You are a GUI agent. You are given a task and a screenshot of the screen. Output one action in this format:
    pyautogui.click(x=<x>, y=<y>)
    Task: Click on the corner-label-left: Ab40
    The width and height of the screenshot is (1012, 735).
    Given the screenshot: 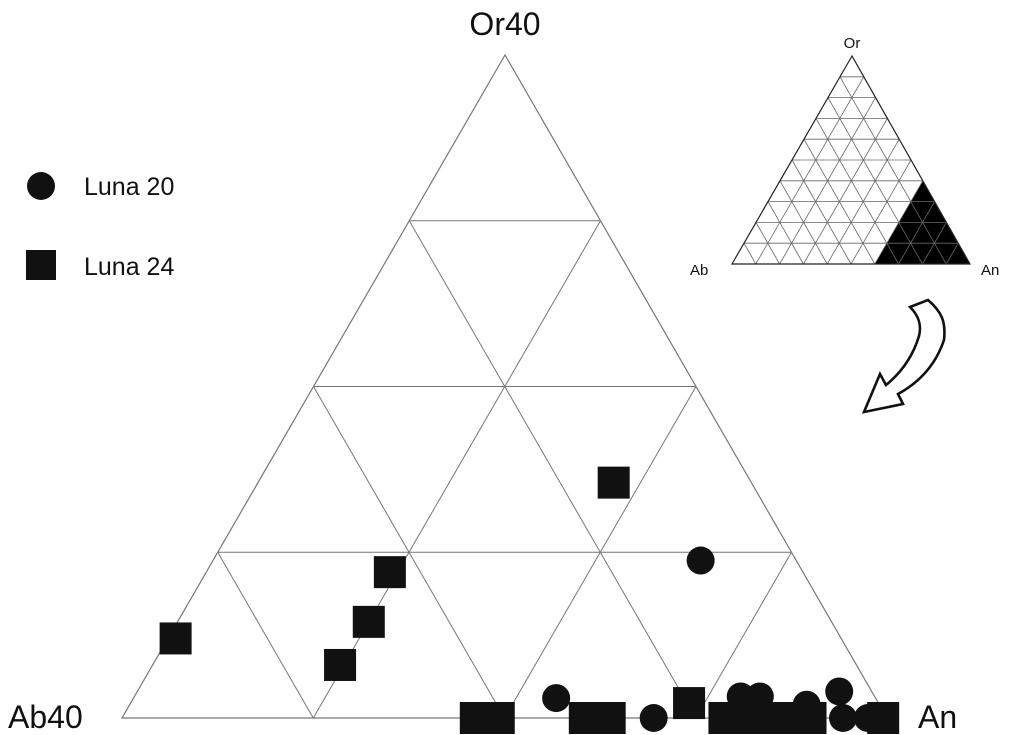 What is the action you would take?
    pyautogui.click(x=45, y=717)
    